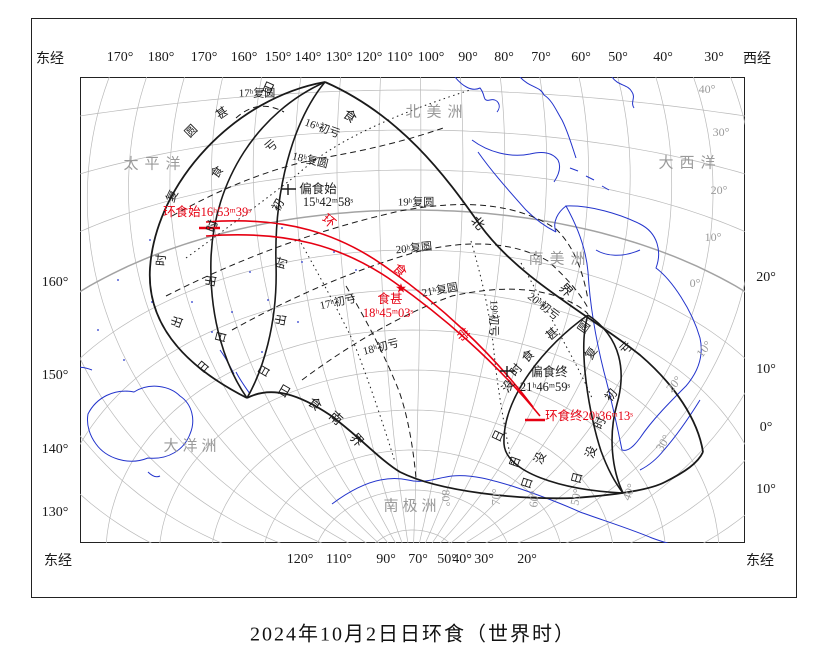 The height and width of the screenshot is (660, 827). Describe the element at coordinates (713, 237) in the screenshot. I see `map-text: 10°` at that location.